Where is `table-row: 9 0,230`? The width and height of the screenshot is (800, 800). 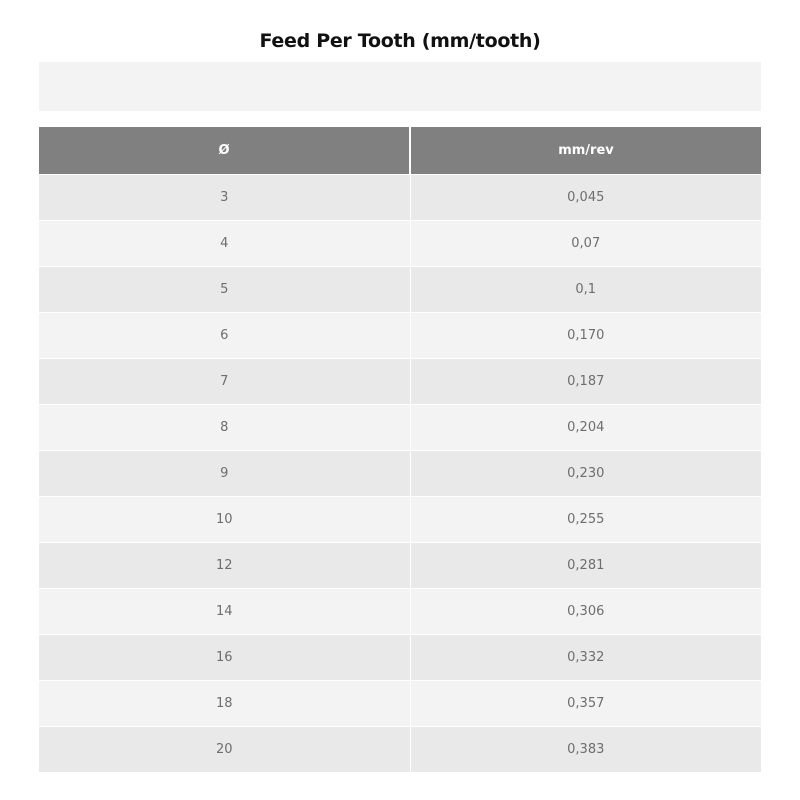 table-row: 9 0,230 is located at coordinates (400, 473).